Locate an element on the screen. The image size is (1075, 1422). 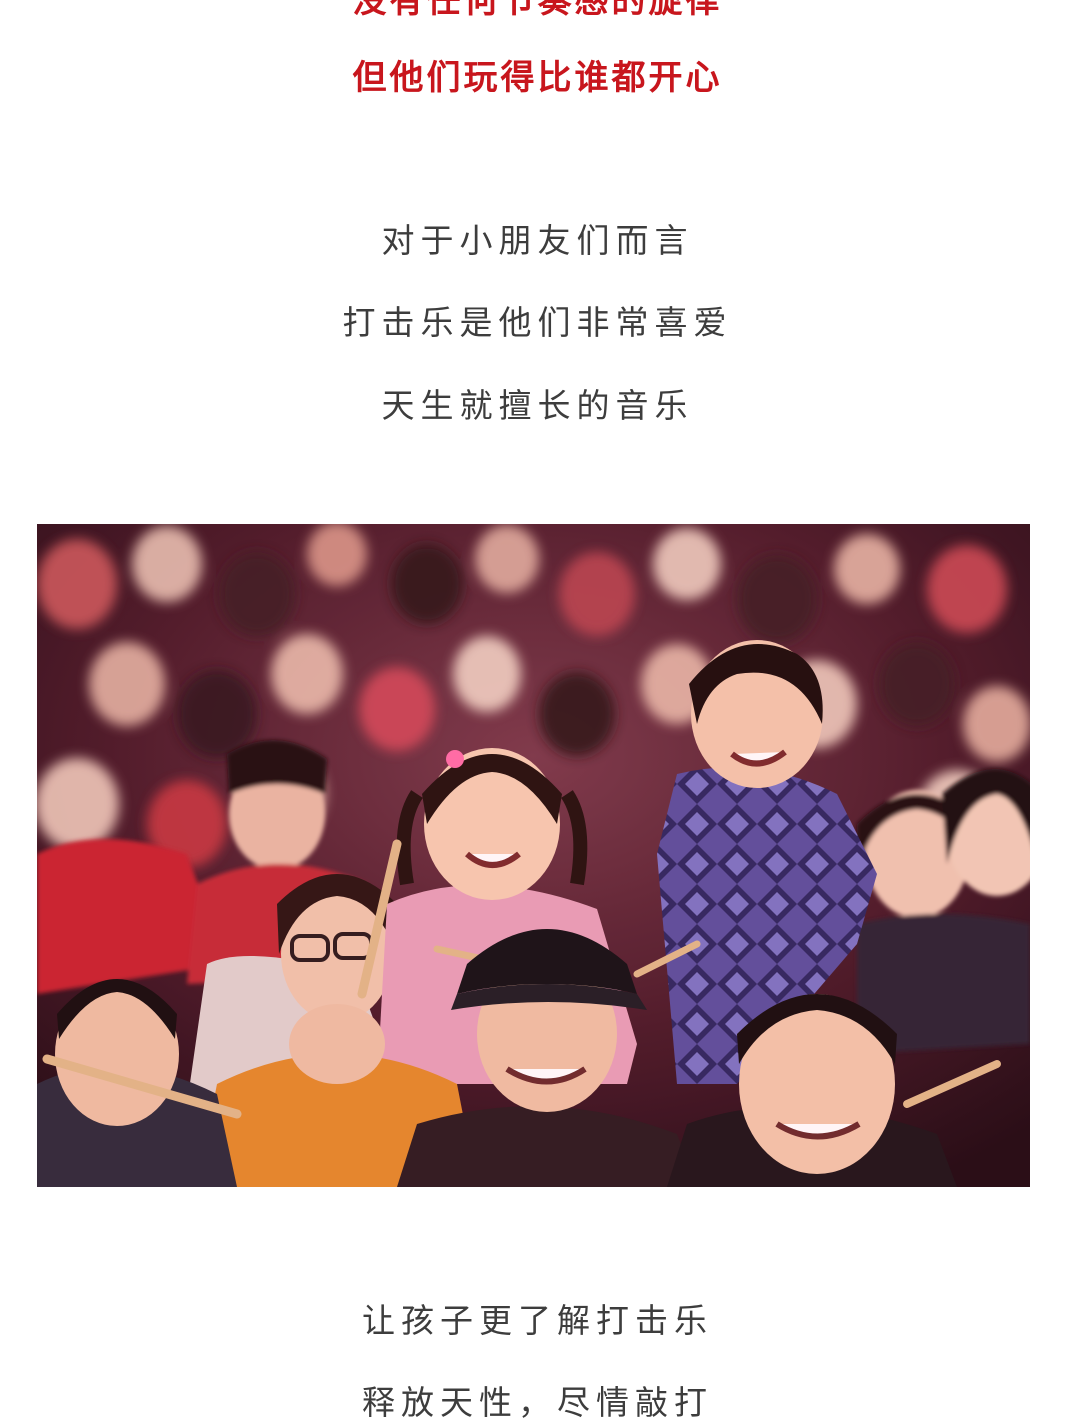
section2-line-1: 让孩子更了解打击乐 is located at coordinates (537, 1320).